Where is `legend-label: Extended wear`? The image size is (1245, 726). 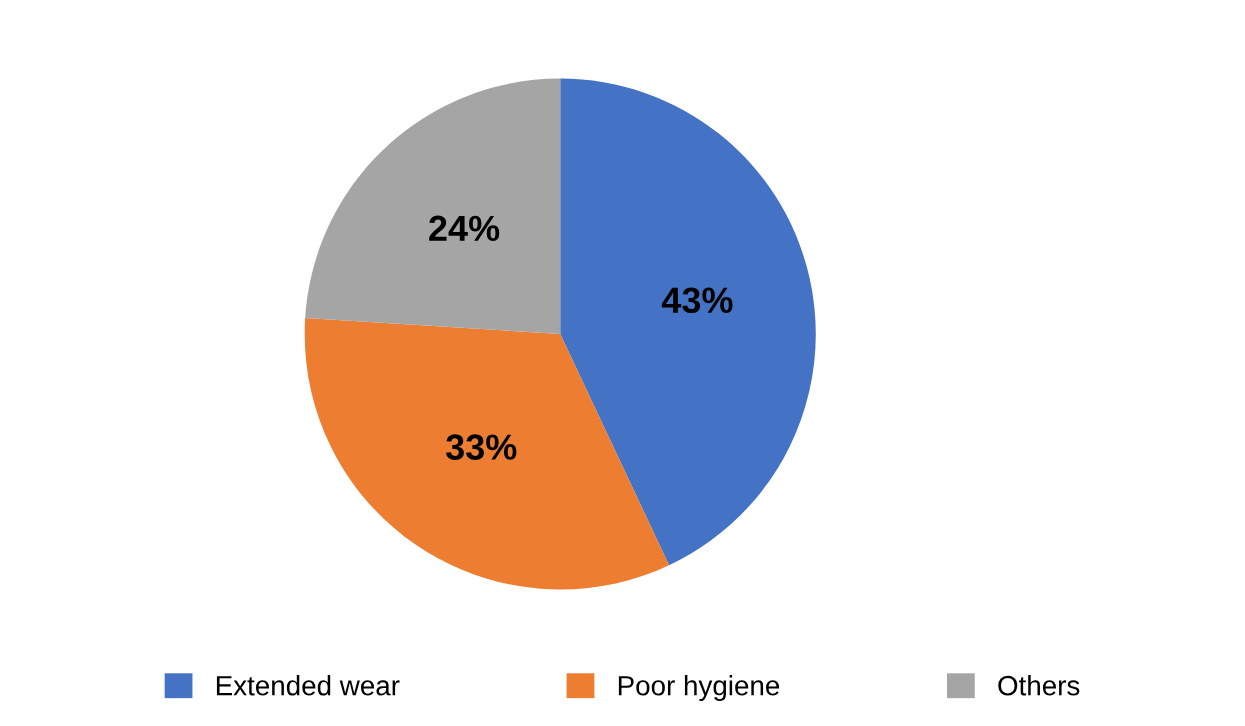
legend-label: Extended wear is located at coordinates (308, 685).